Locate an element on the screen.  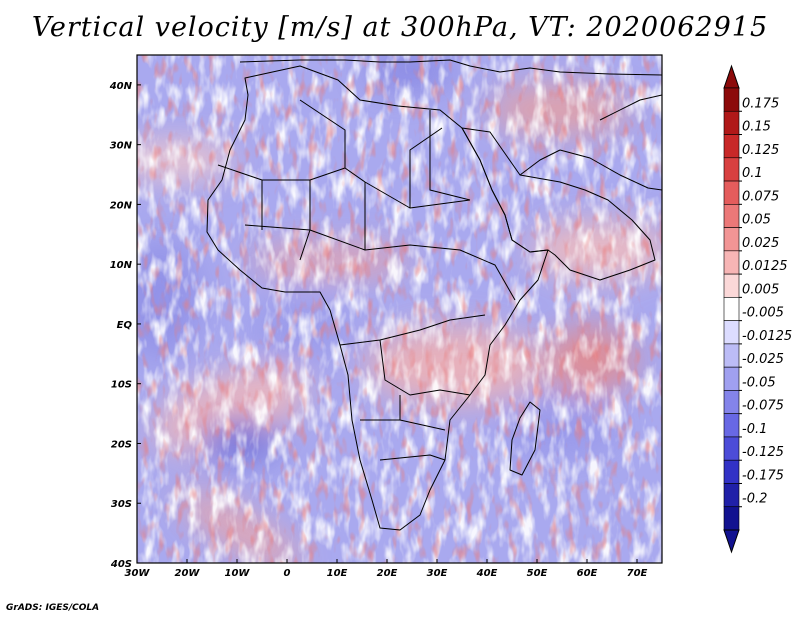
lat-tick-label: 10N is located at coordinates (121, 265).